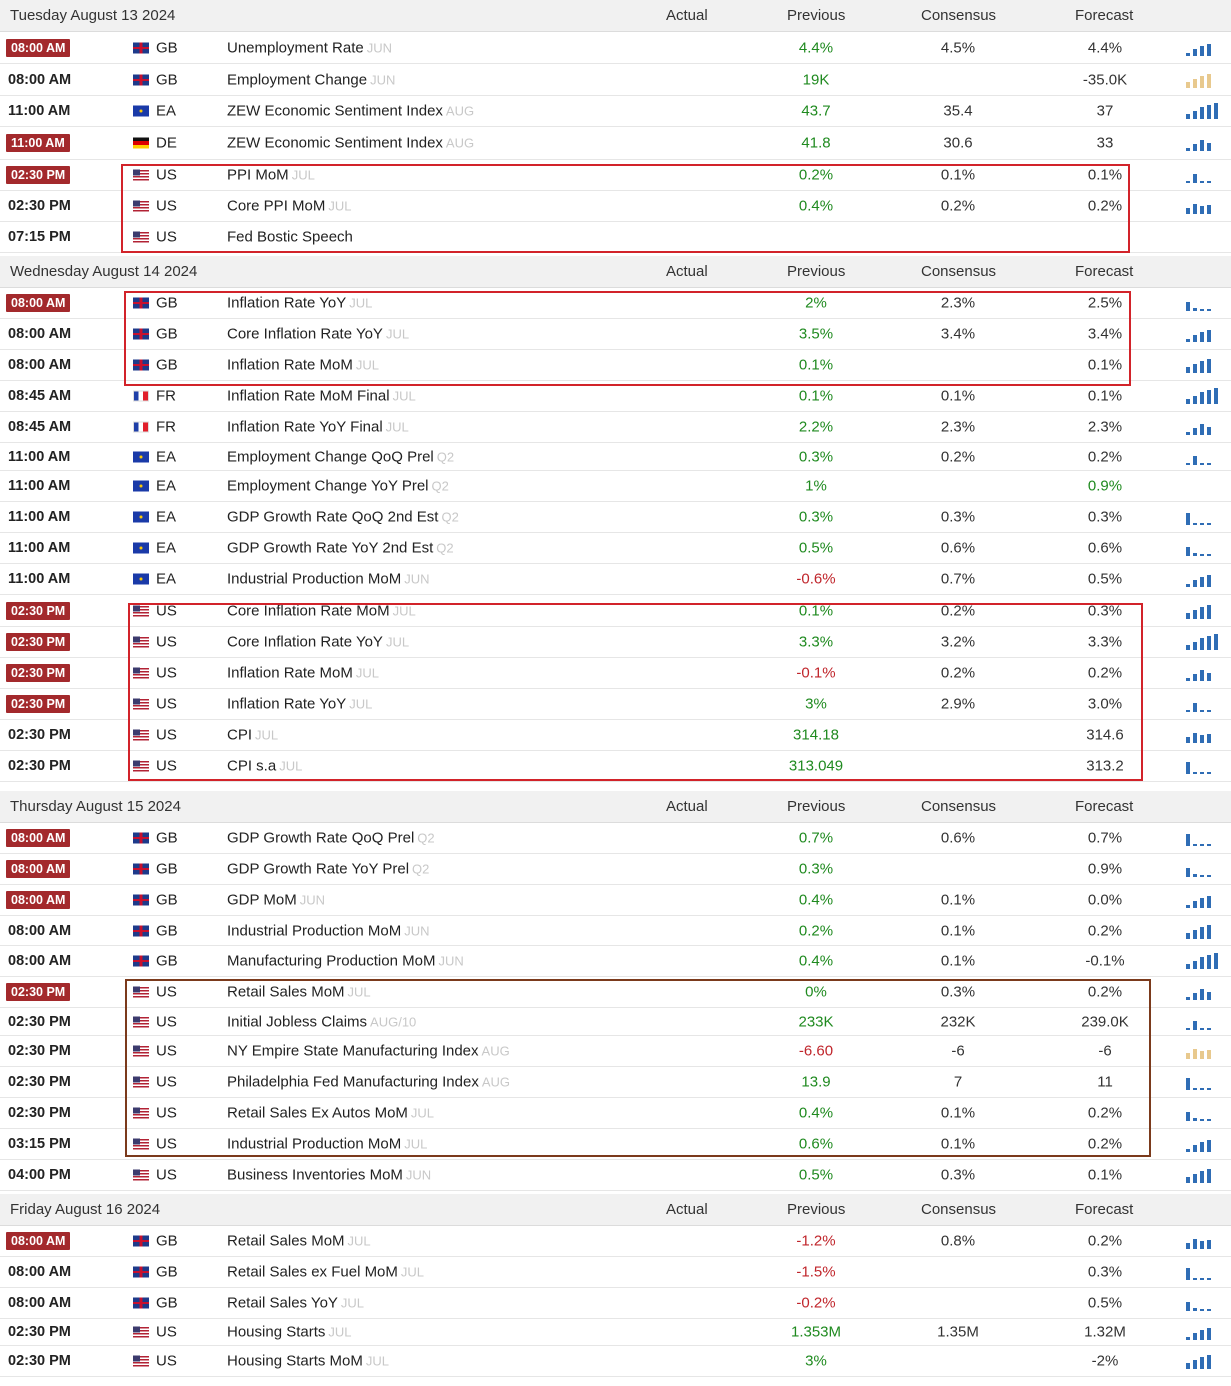  I want to click on event-row: 02:30 PM US Retail Sales MoM JUL 0% 0.3% 0.2%, so click(615, 992).